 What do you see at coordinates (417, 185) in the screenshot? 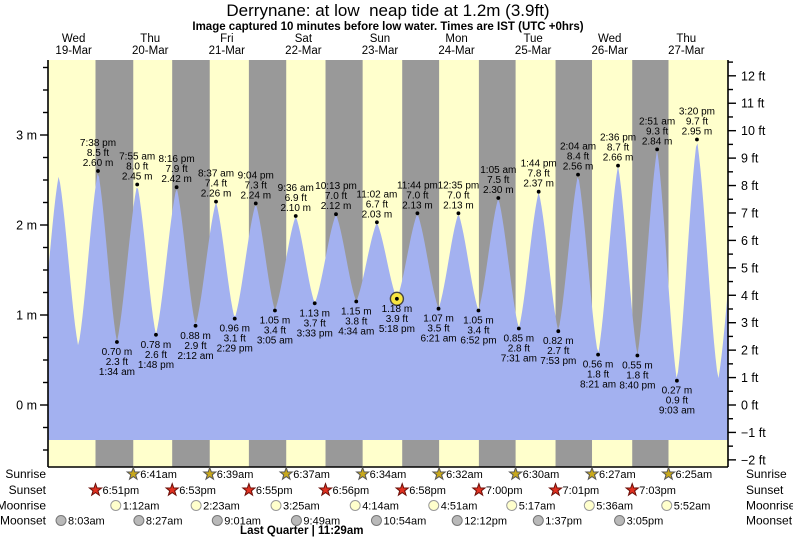
I see `high-tide-annotation: 11:44 pm` at bounding box center [417, 185].